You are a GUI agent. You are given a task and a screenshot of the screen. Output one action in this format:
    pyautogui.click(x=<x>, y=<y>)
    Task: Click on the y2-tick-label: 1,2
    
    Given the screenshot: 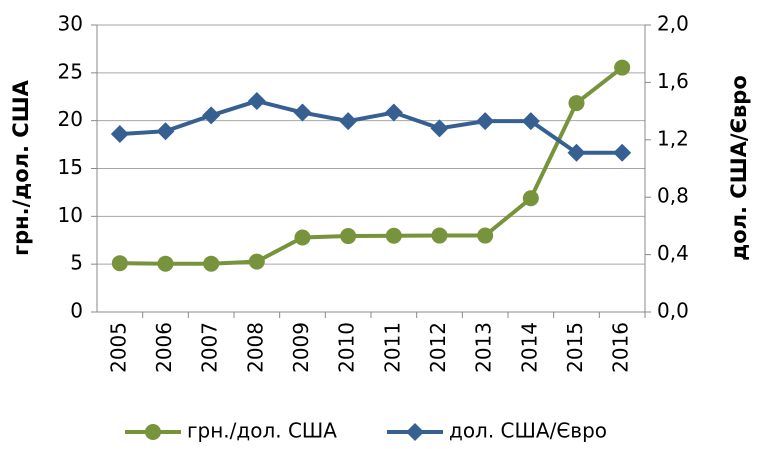 What is the action you would take?
    pyautogui.click(x=673, y=138)
    